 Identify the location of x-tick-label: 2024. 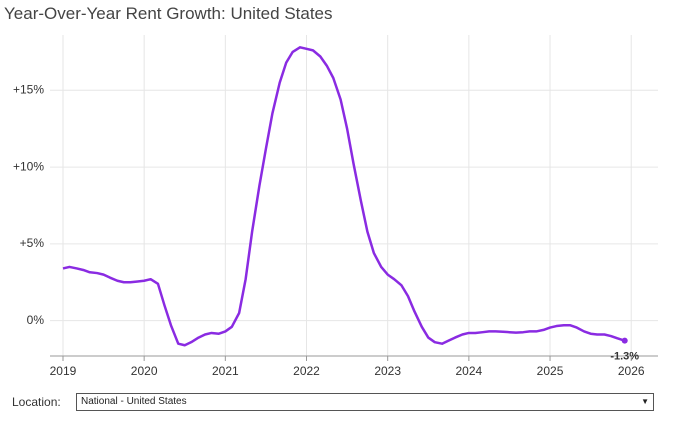
(469, 371).